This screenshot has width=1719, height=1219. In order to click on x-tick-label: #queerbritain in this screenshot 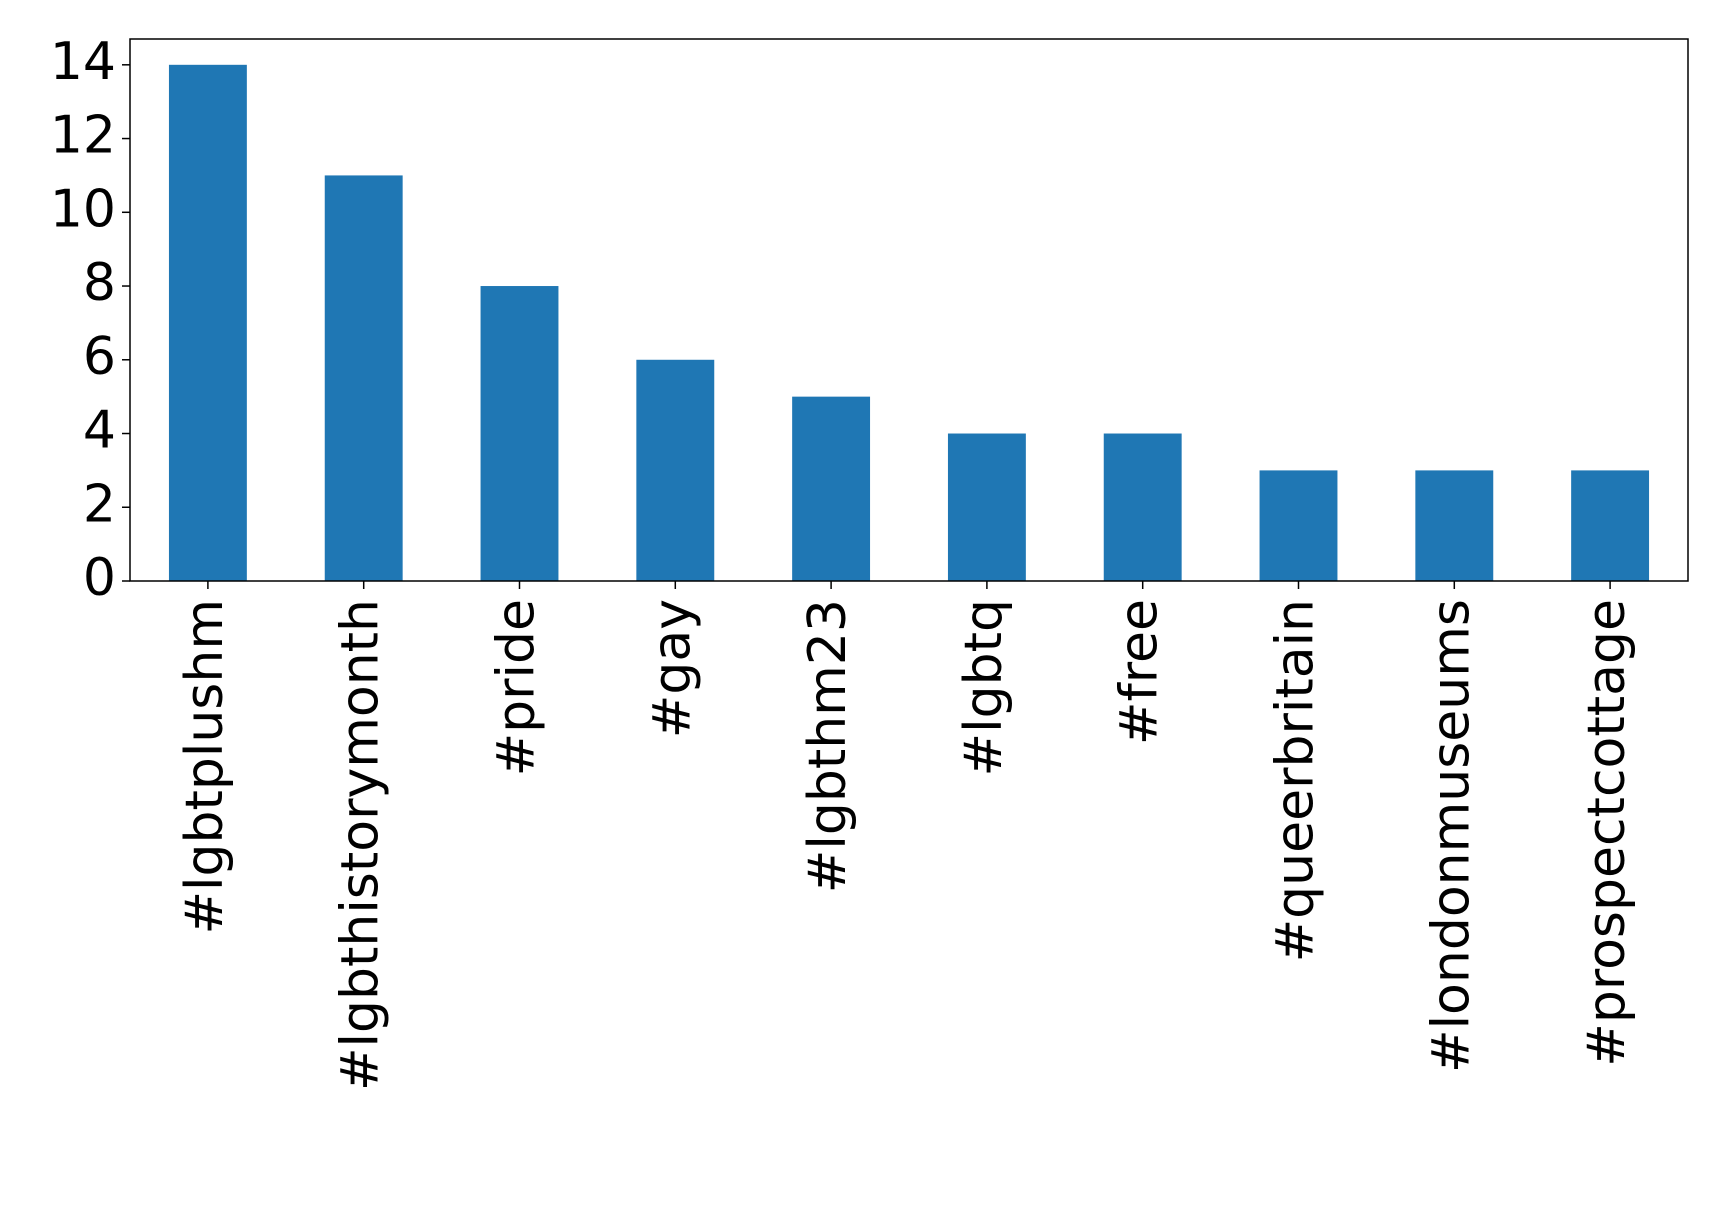, I will do `click(1296, 780)`.